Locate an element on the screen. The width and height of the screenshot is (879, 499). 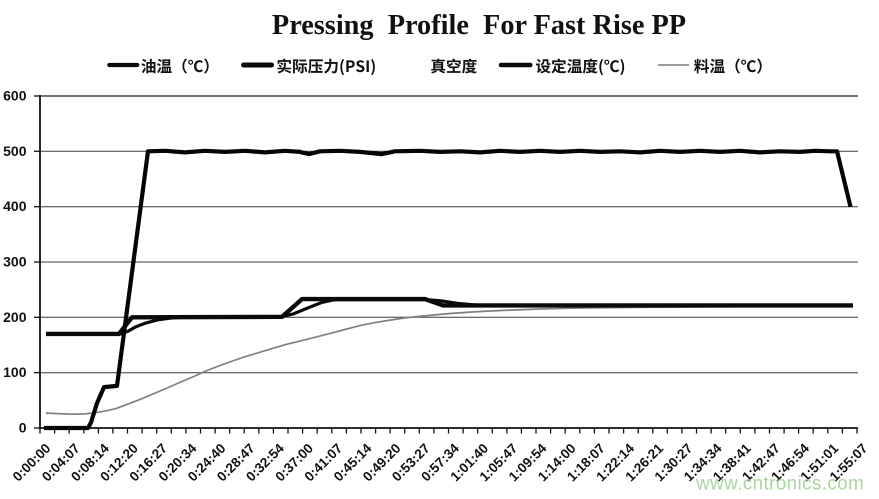
svg-text: 100 is located at coordinates (15, 372).